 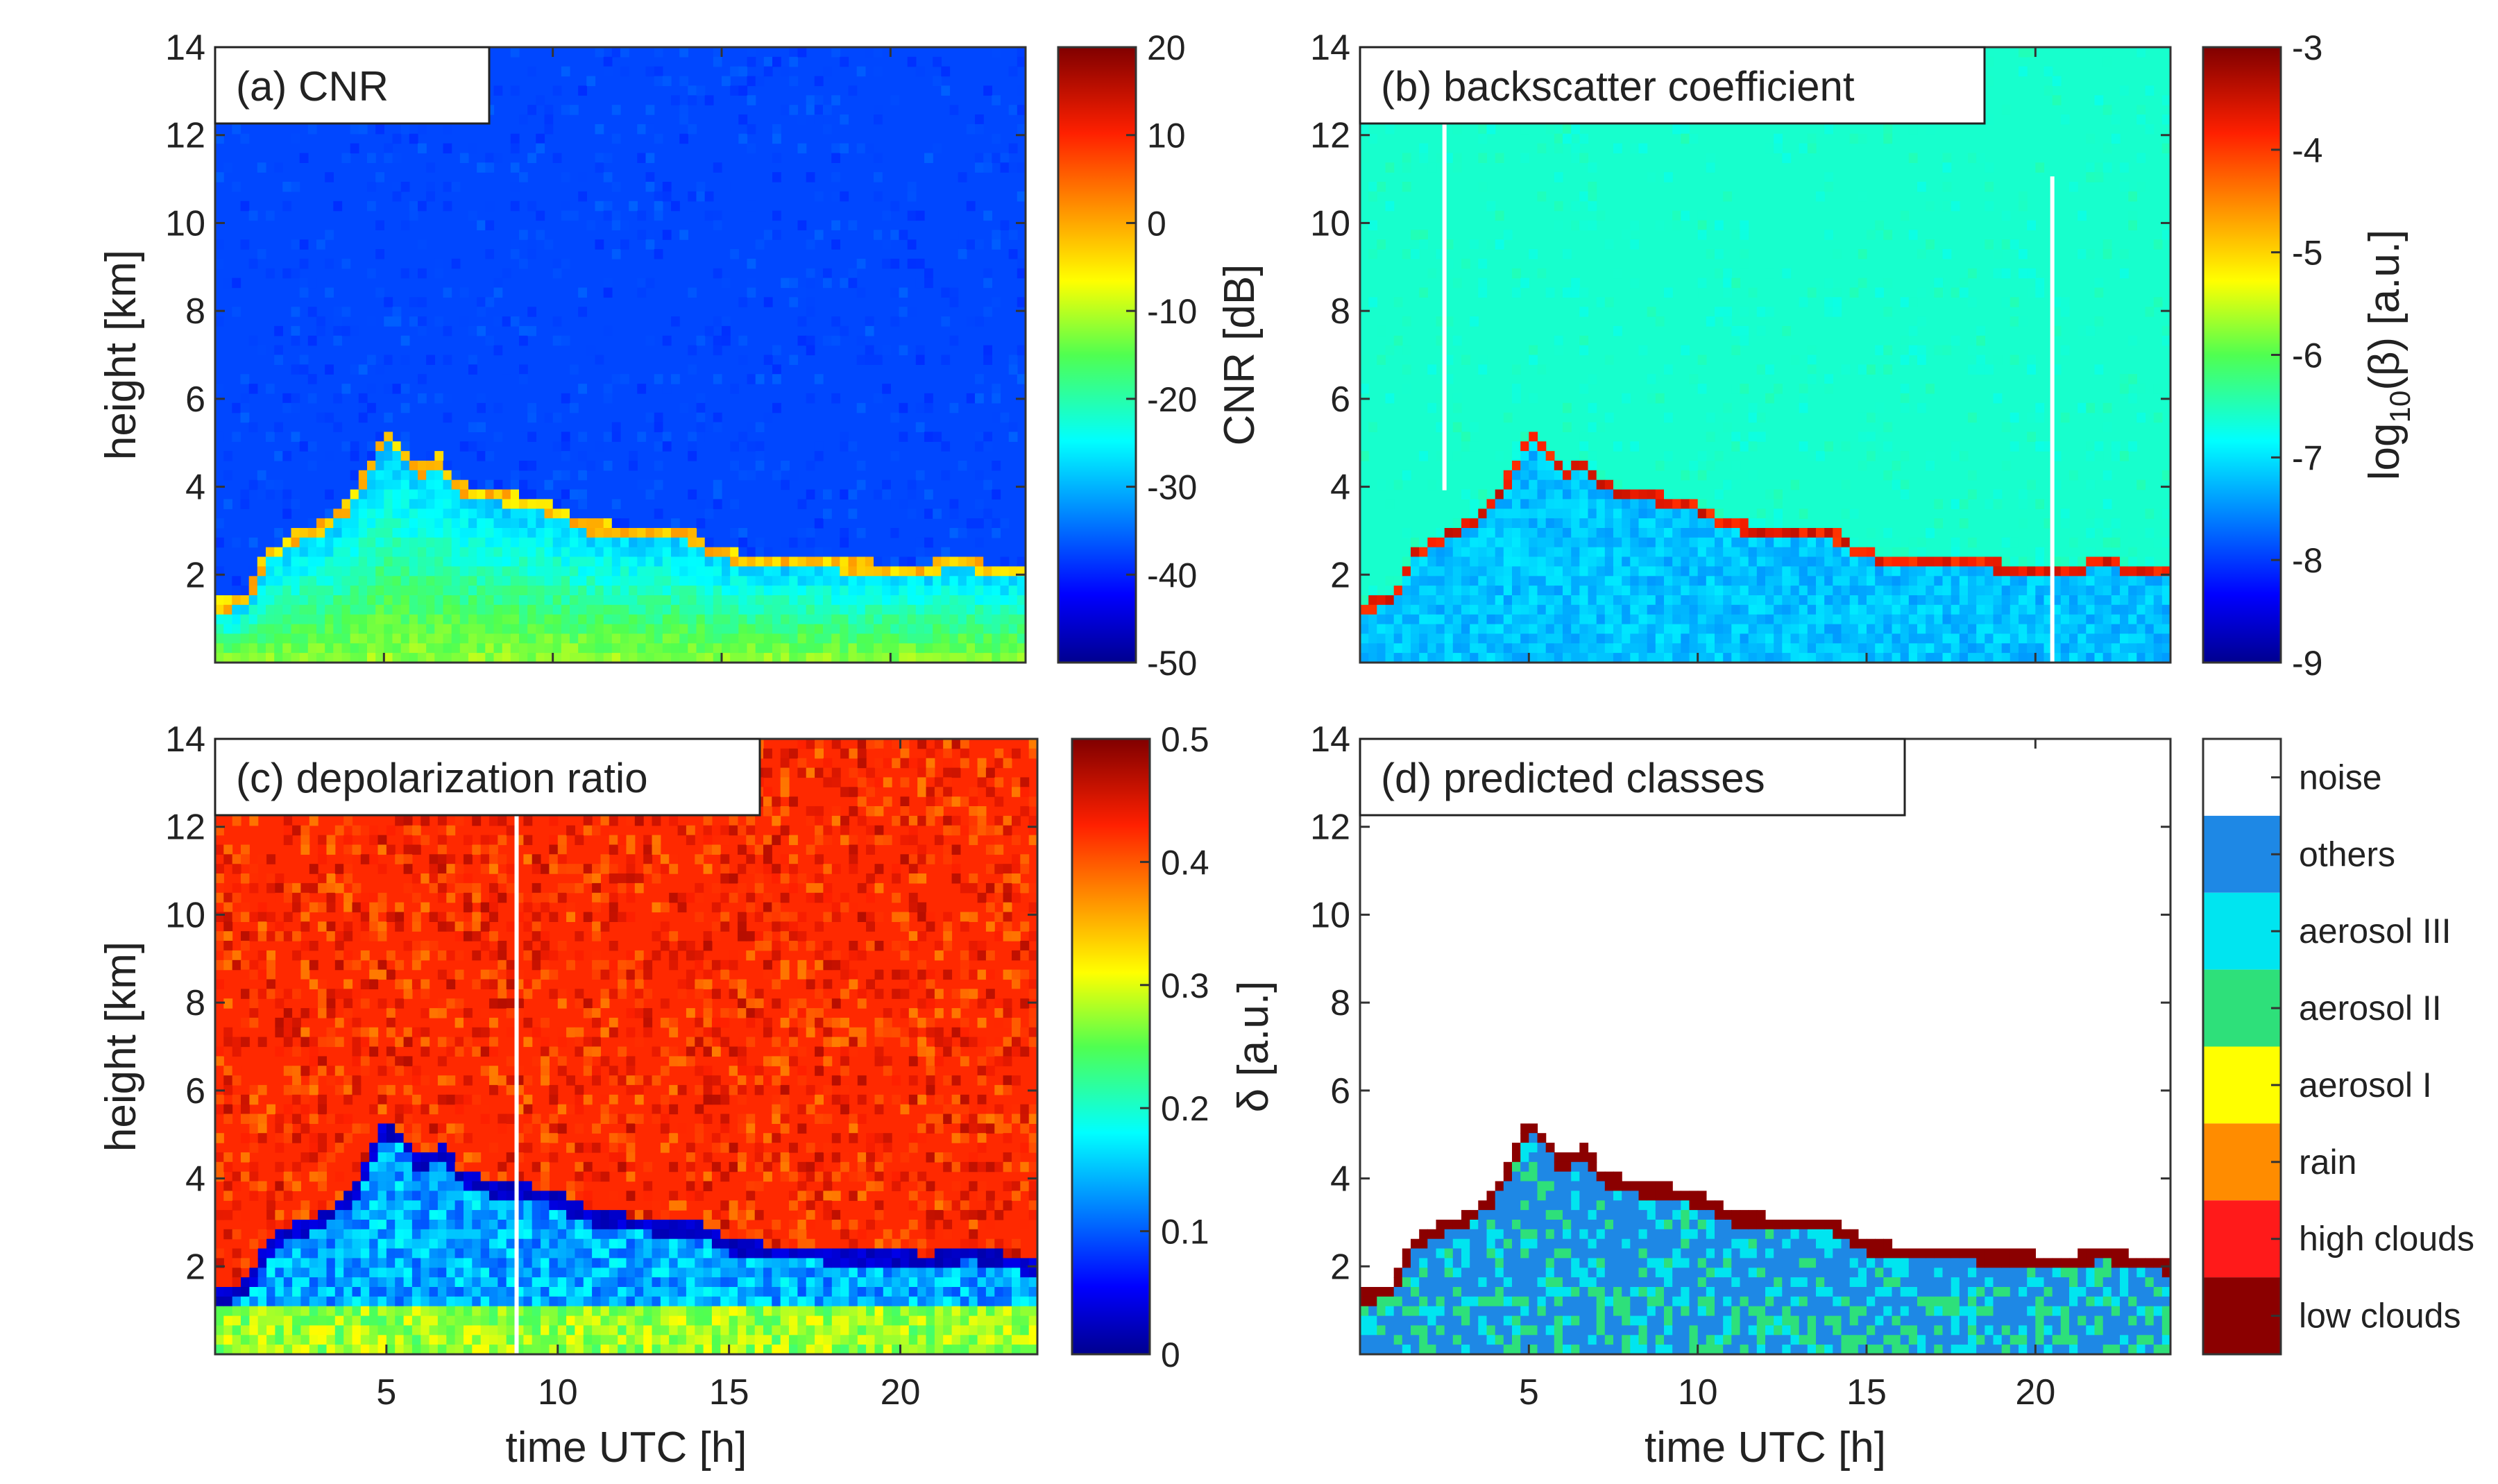 What do you see at coordinates (1156, 224) in the screenshot?
I see `colorbar-tick-label: 0` at bounding box center [1156, 224].